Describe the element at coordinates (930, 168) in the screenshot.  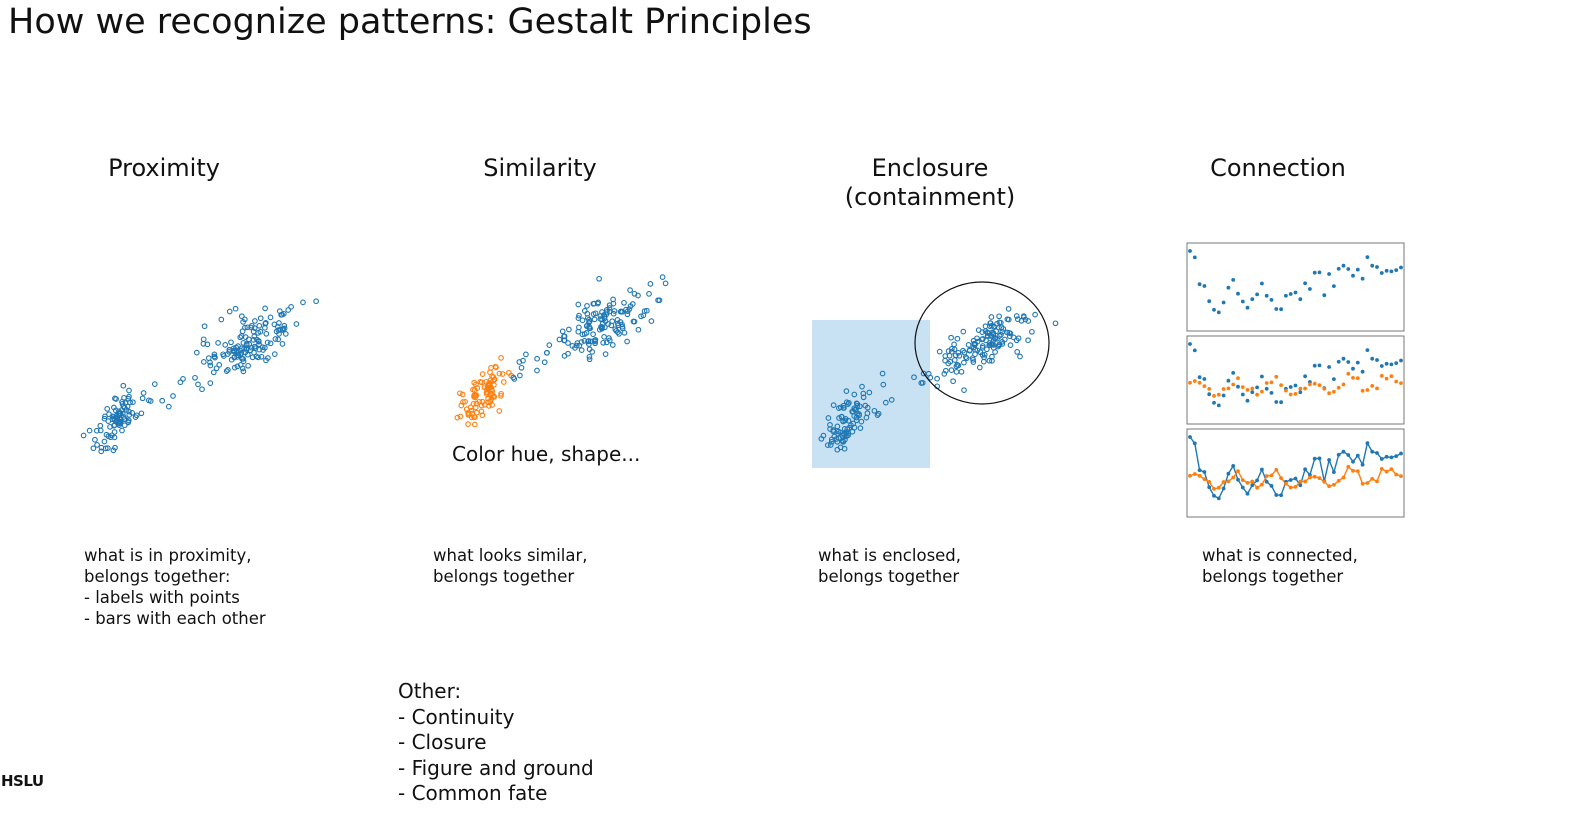
I see `heading-enclosure-line1: Enclosure` at that location.